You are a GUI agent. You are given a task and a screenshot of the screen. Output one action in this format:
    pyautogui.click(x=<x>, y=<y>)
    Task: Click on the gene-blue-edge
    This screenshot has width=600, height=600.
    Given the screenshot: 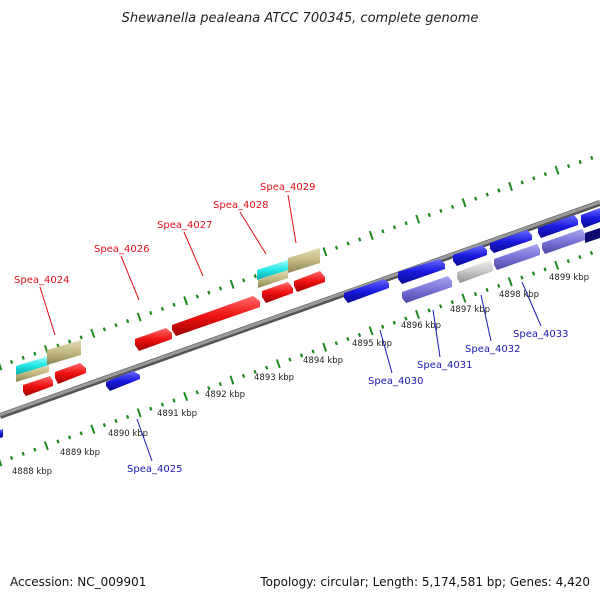 What is the action you would take?
    pyautogui.click(x=1, y=433)
    